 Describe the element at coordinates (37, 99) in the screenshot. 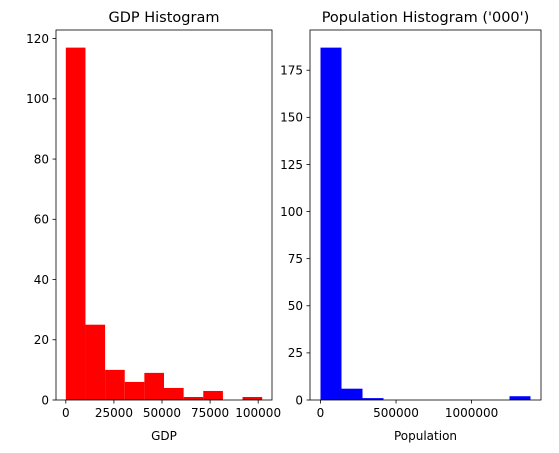

I see `gdp-ytick-label: 100` at that location.